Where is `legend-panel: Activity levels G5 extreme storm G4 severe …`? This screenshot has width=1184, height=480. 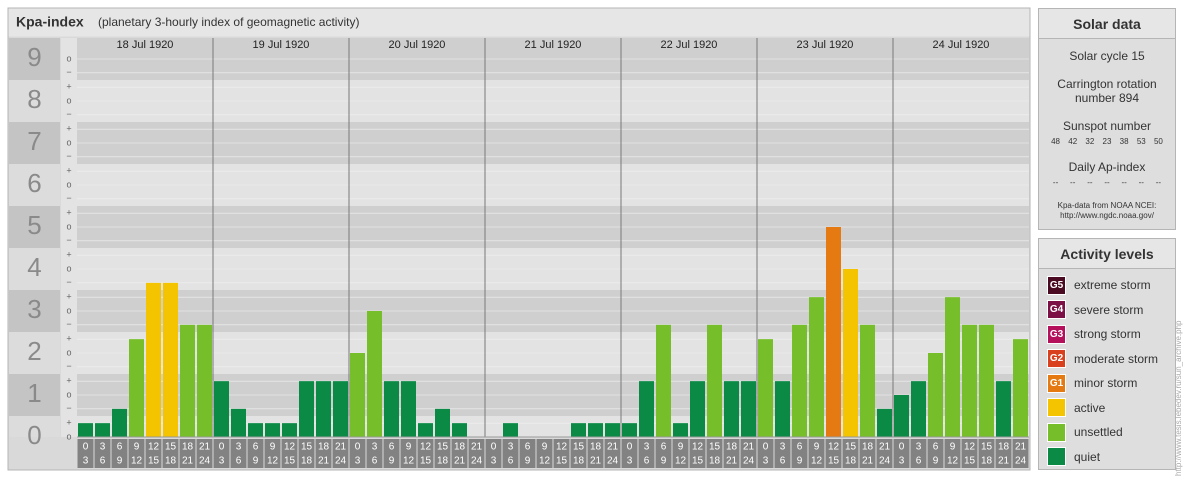
legend-panel: Activity levels G5 extreme storm G4 severe … is located at coordinates (1107, 354).